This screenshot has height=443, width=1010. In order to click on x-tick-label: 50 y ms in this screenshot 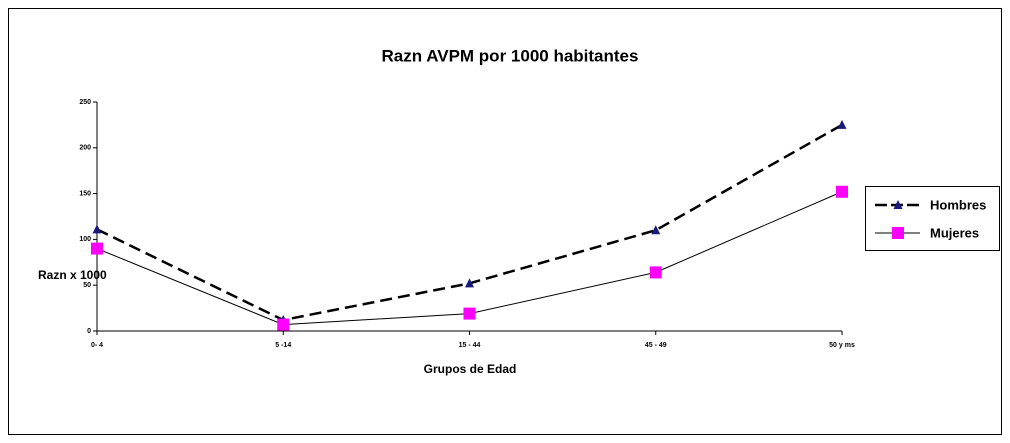, I will do `click(842, 345)`.